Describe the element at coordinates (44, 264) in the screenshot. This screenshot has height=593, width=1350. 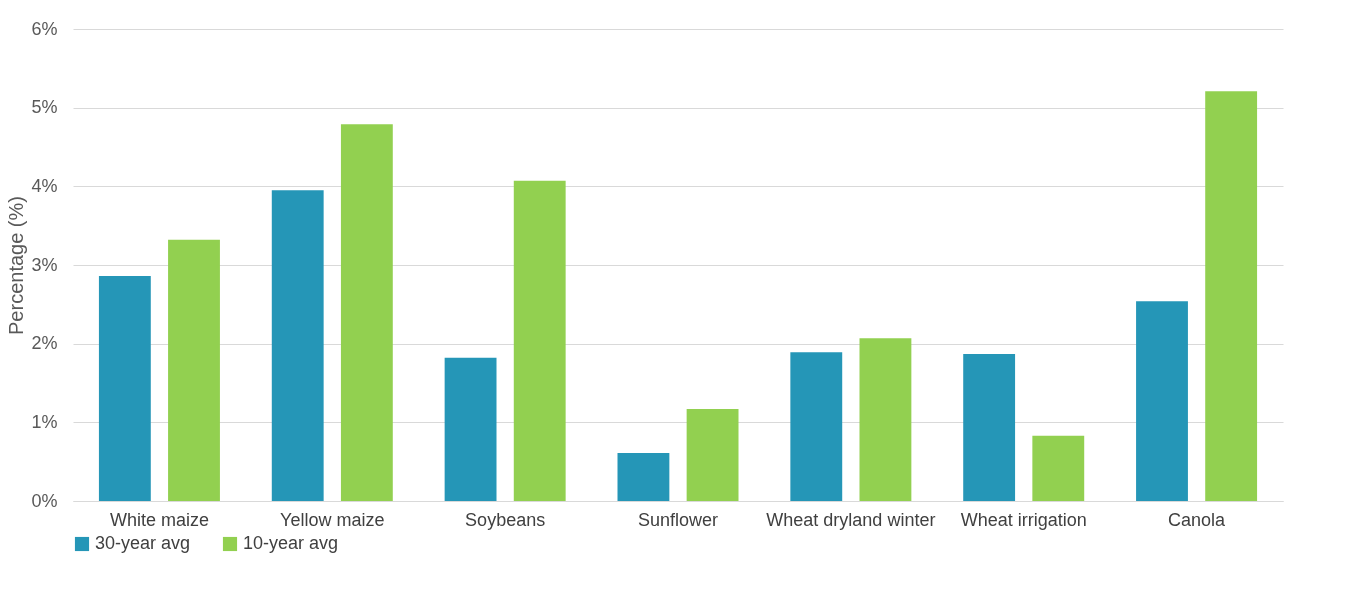
I see `y-tick-label: 3%` at that location.